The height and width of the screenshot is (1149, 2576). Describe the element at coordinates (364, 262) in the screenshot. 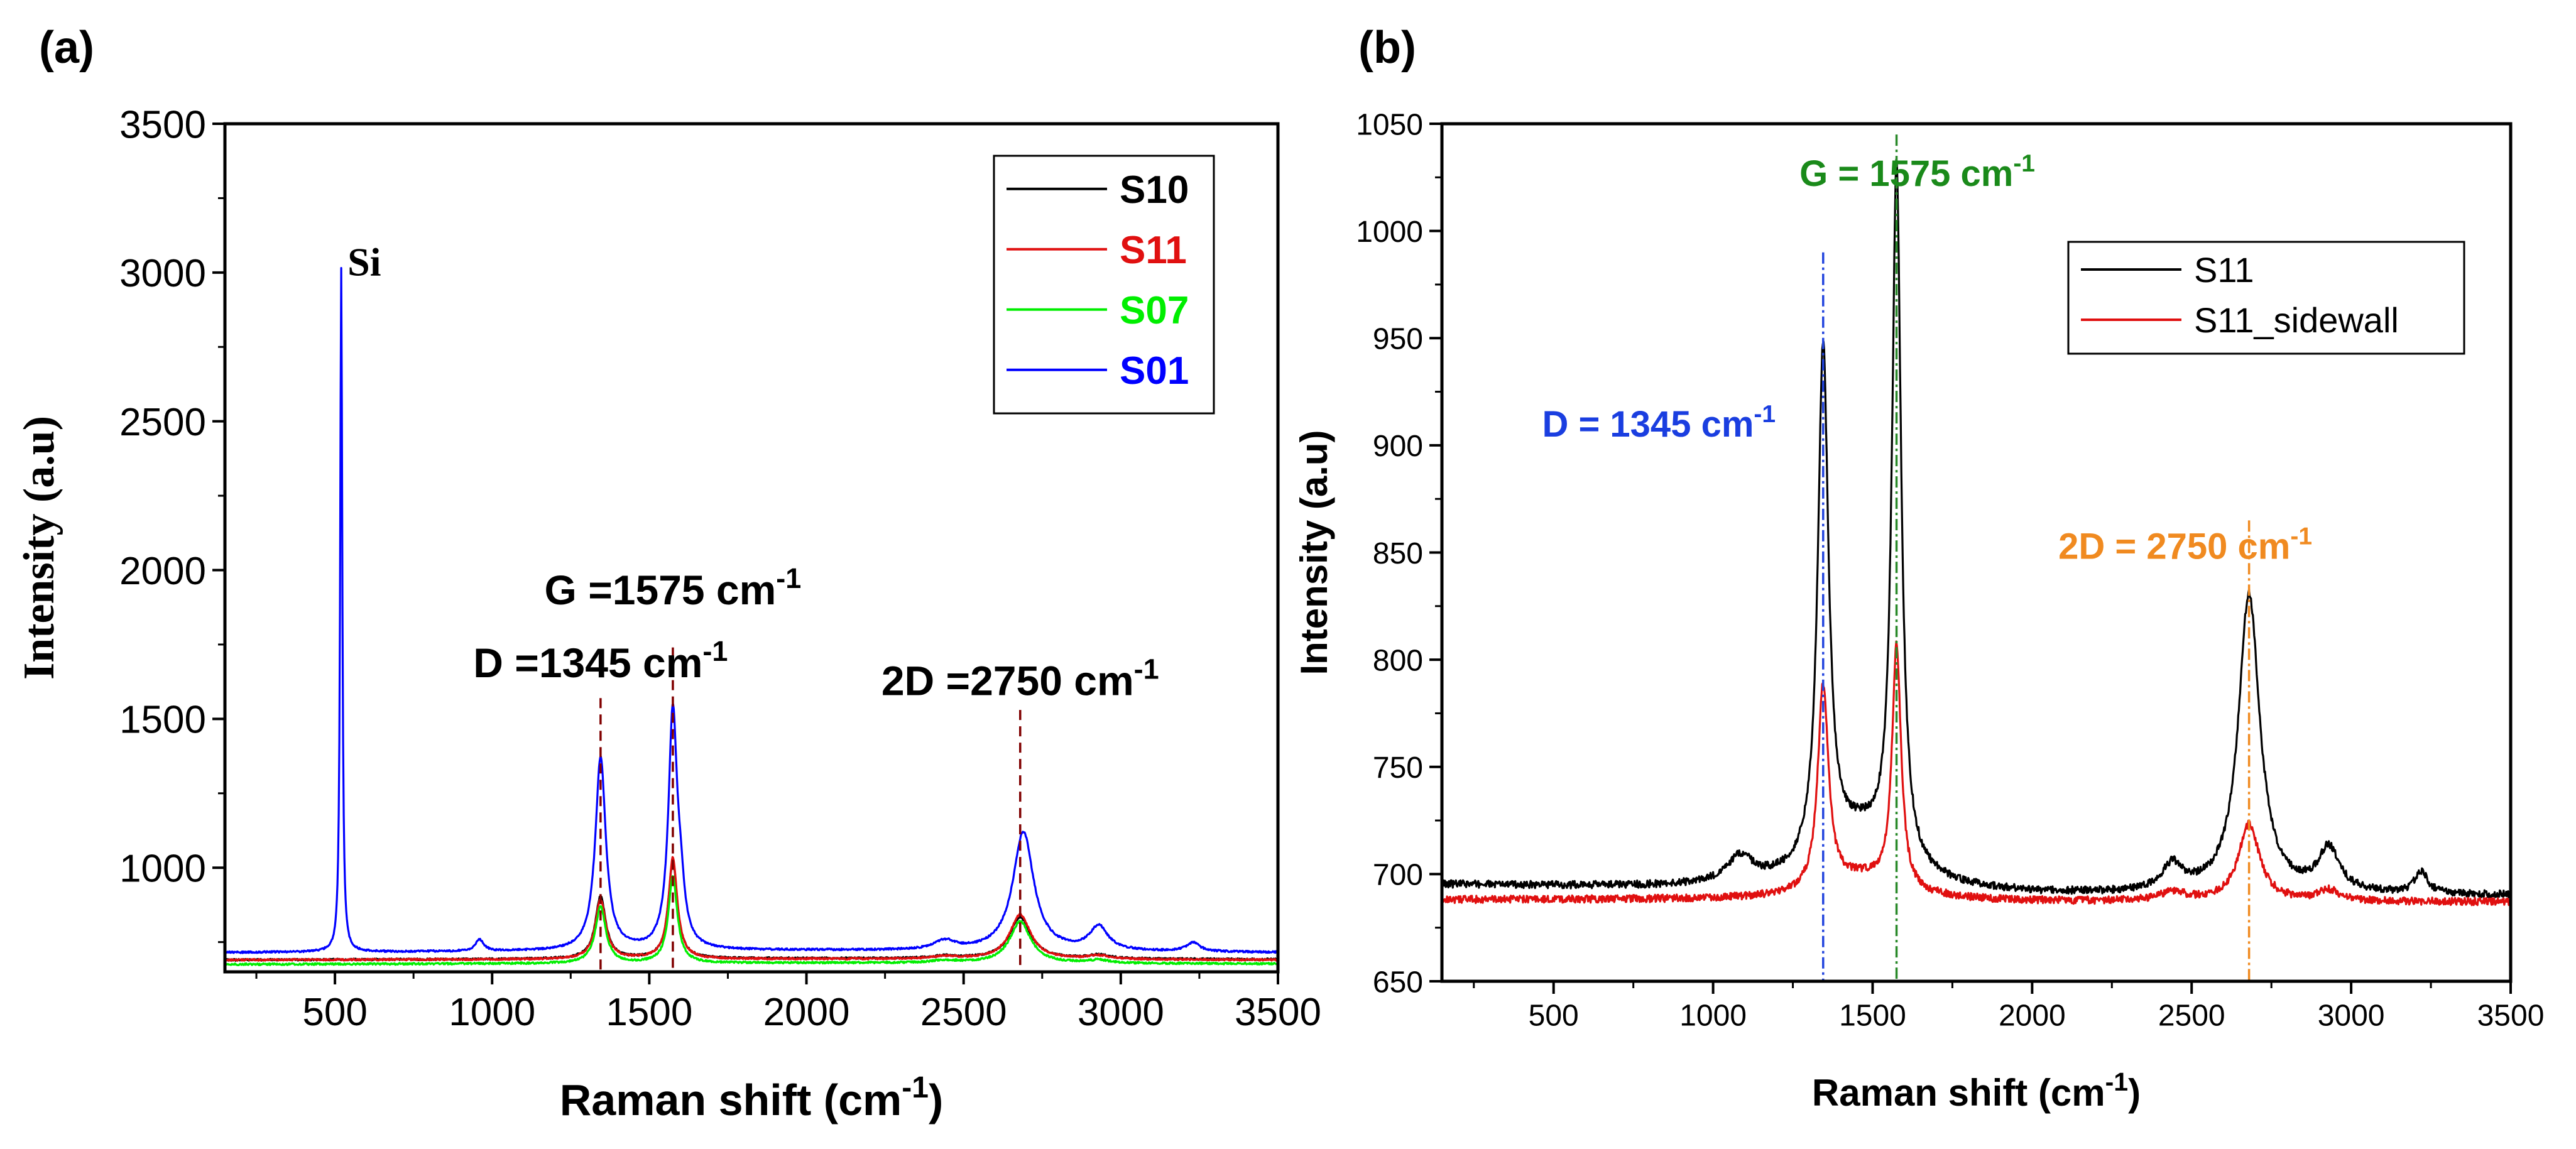

I see `si-annotation: Si` at that location.